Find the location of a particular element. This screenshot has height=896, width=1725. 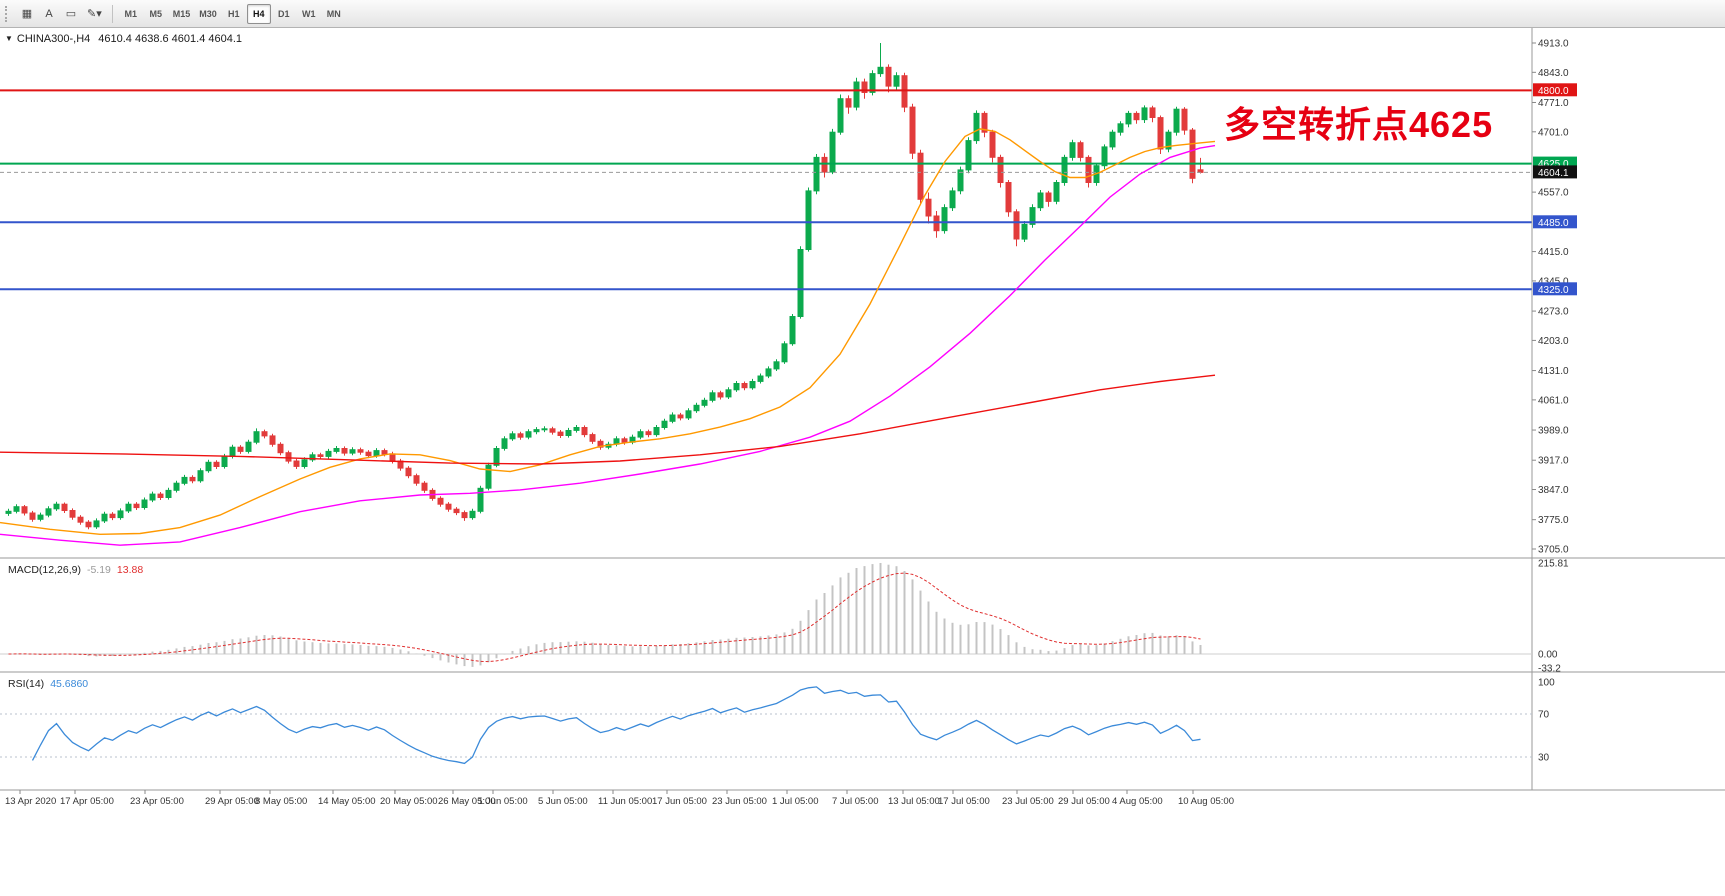

svg-text: 20 May 05:00 is located at coordinates (409, 801).